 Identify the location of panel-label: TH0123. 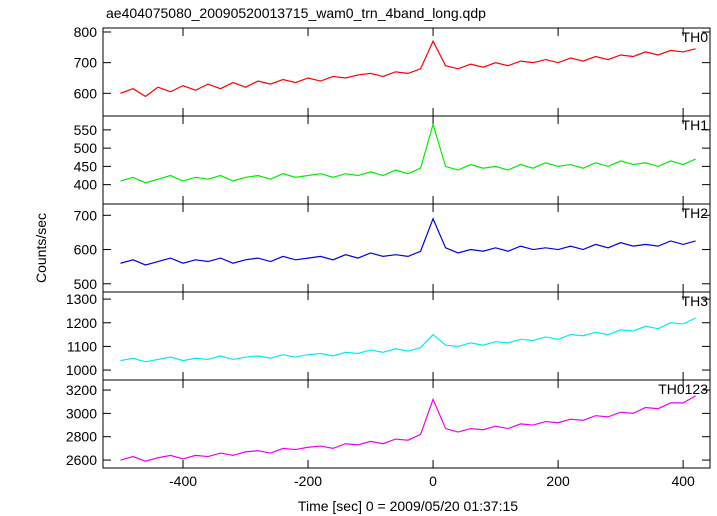
(683, 389).